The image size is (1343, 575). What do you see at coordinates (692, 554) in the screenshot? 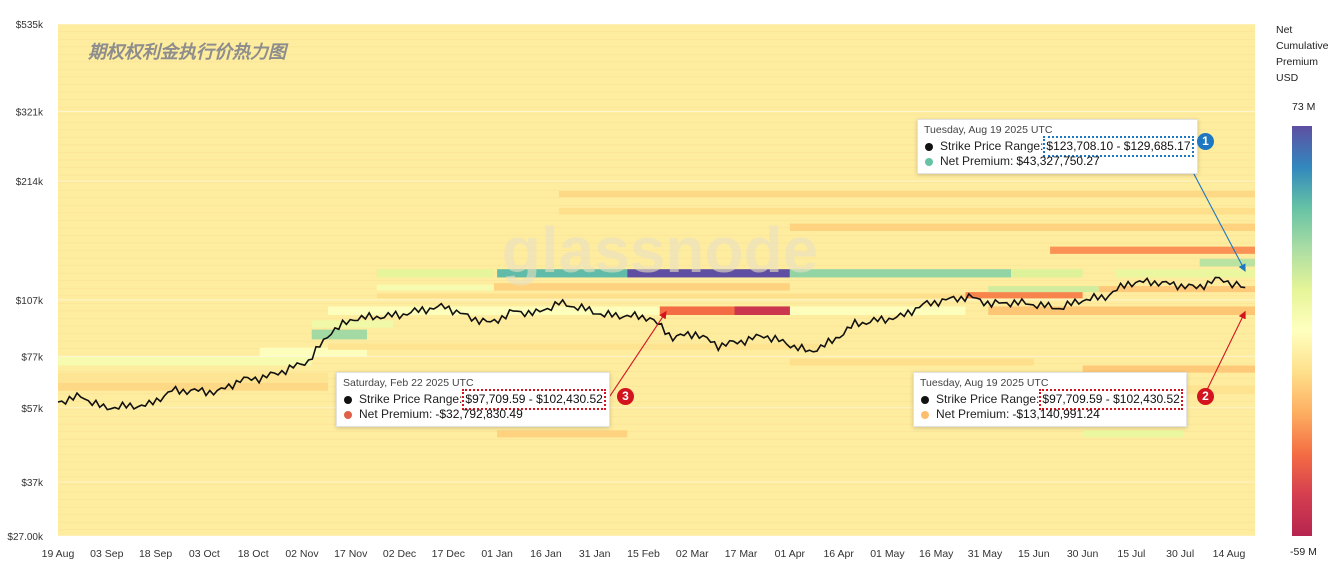
I see `x-tick-label: 02 Mar` at bounding box center [692, 554].